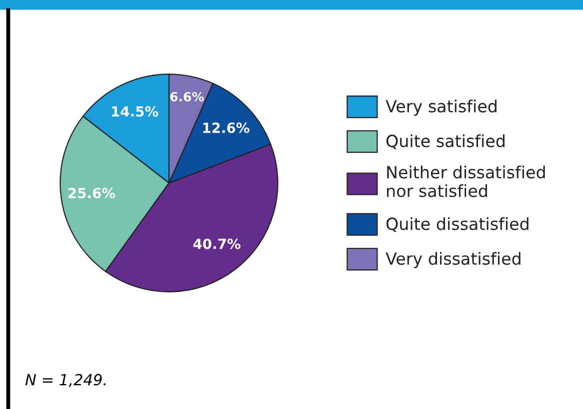 The image size is (583, 409). I want to click on legend-label: Quite satisfied, so click(445, 142).